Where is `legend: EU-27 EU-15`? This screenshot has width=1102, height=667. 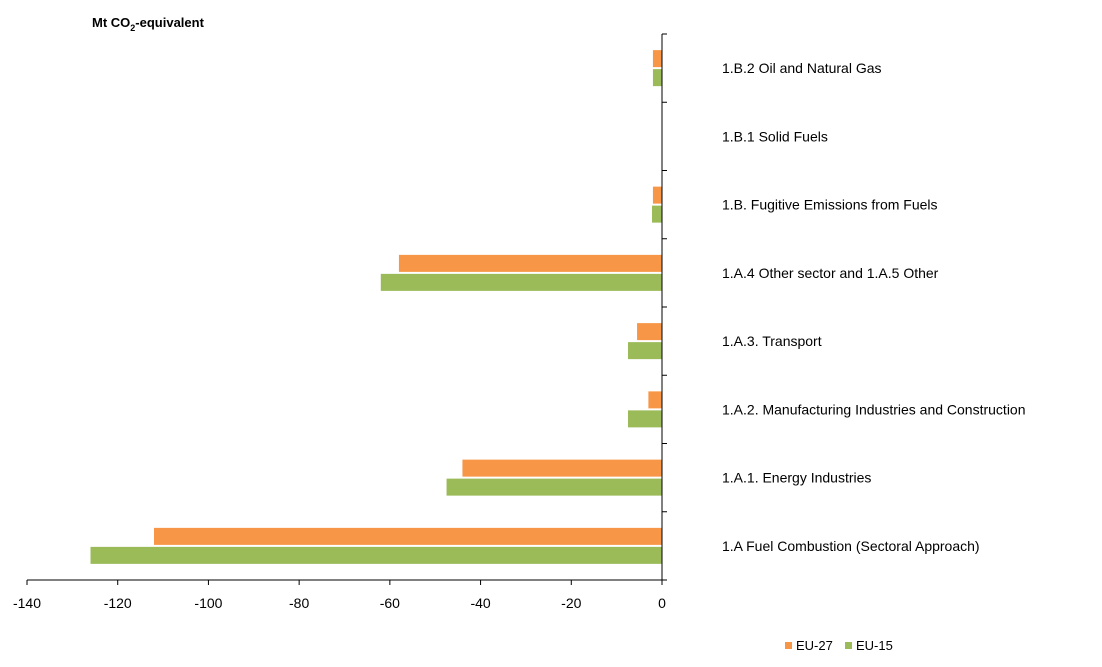 legend: EU-27 EU-15 is located at coordinates (839, 645).